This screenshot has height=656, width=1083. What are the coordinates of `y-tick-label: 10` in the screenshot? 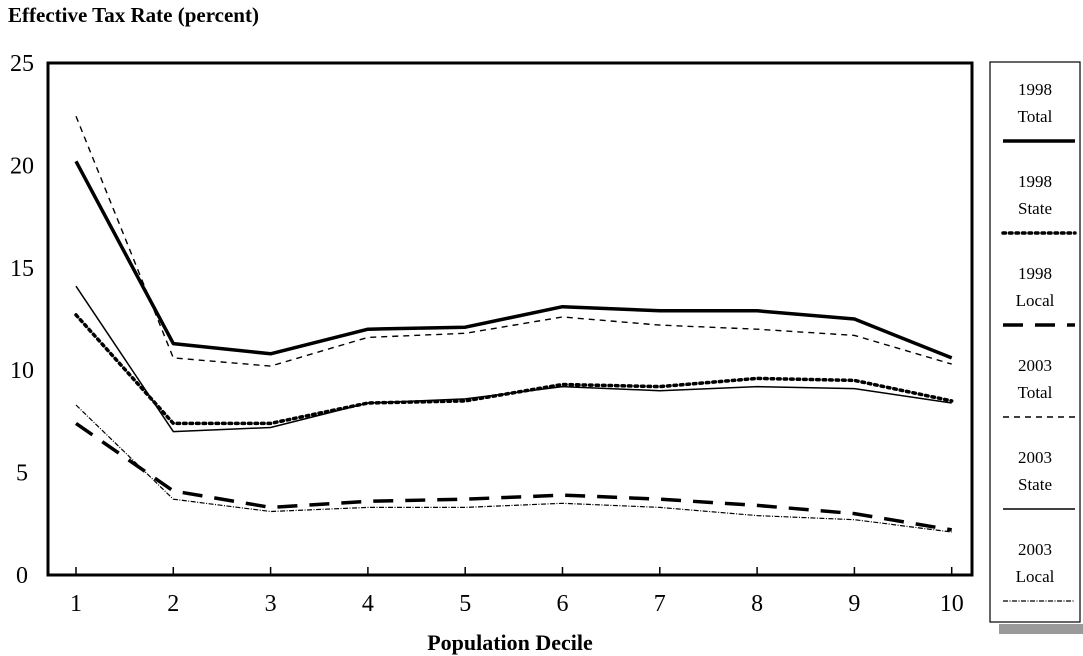 It's located at (22, 371).